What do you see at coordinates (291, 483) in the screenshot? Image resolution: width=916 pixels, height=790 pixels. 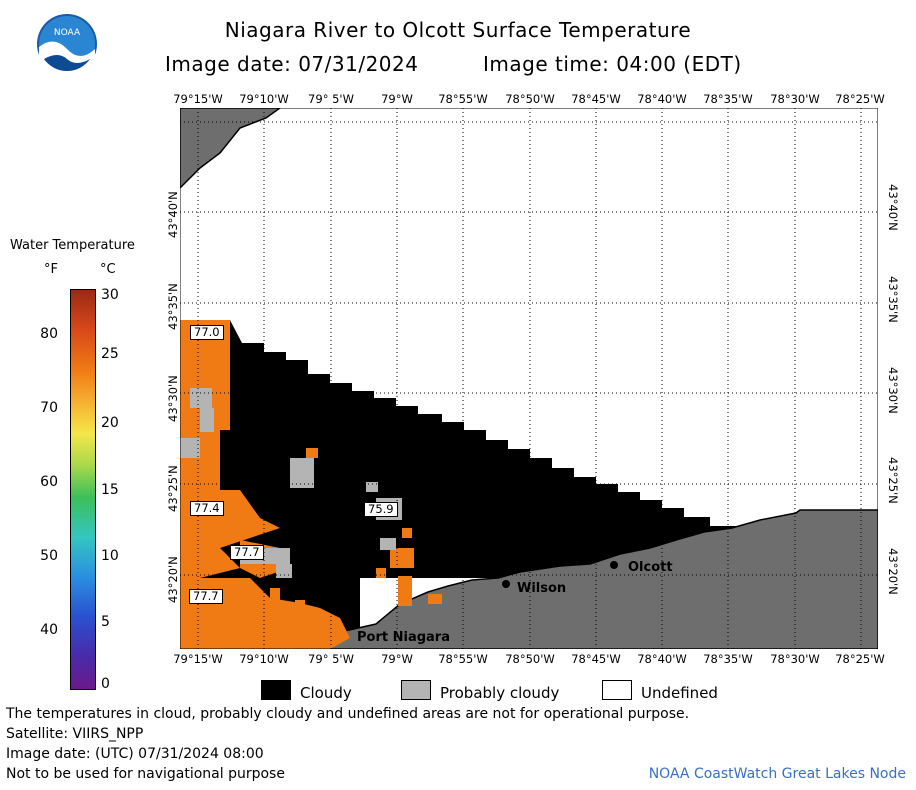 I see `probably-cloudy-patches` at bounding box center [291, 483].